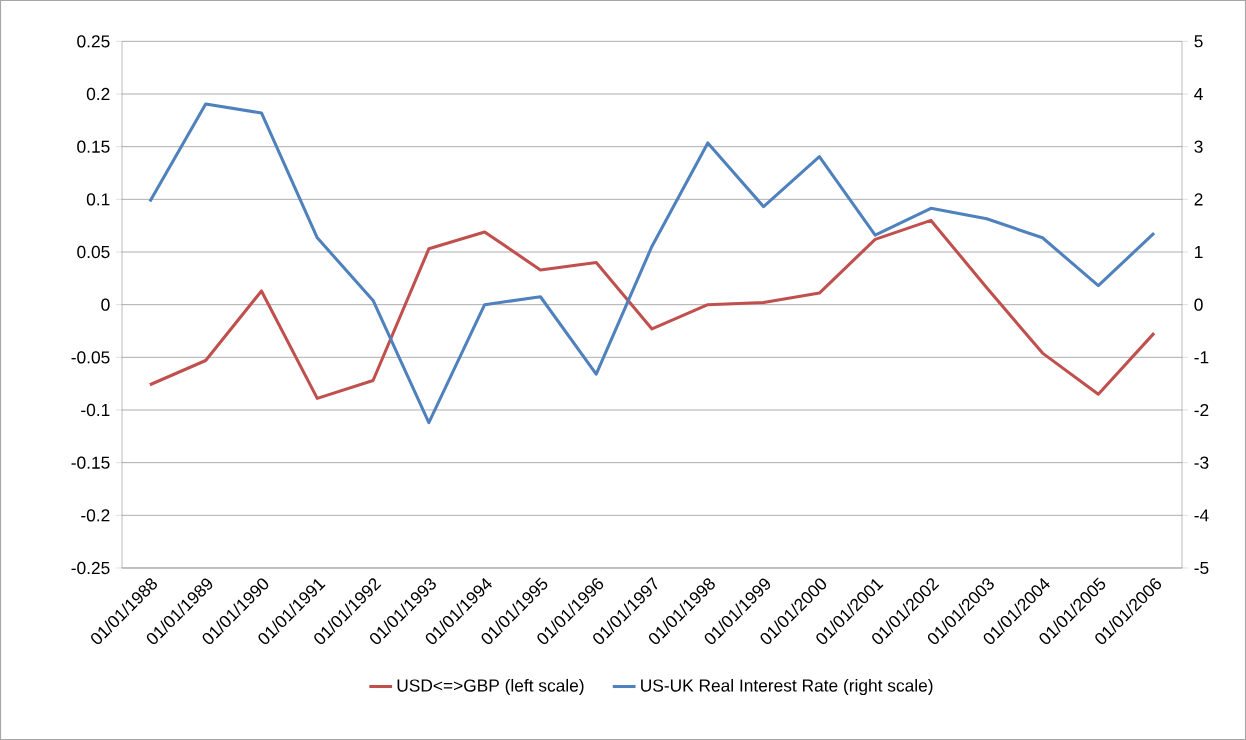 Image resolution: width=1246 pixels, height=740 pixels. Describe the element at coordinates (1198, 199) in the screenshot. I see `y2-tick-label: 2` at that location.